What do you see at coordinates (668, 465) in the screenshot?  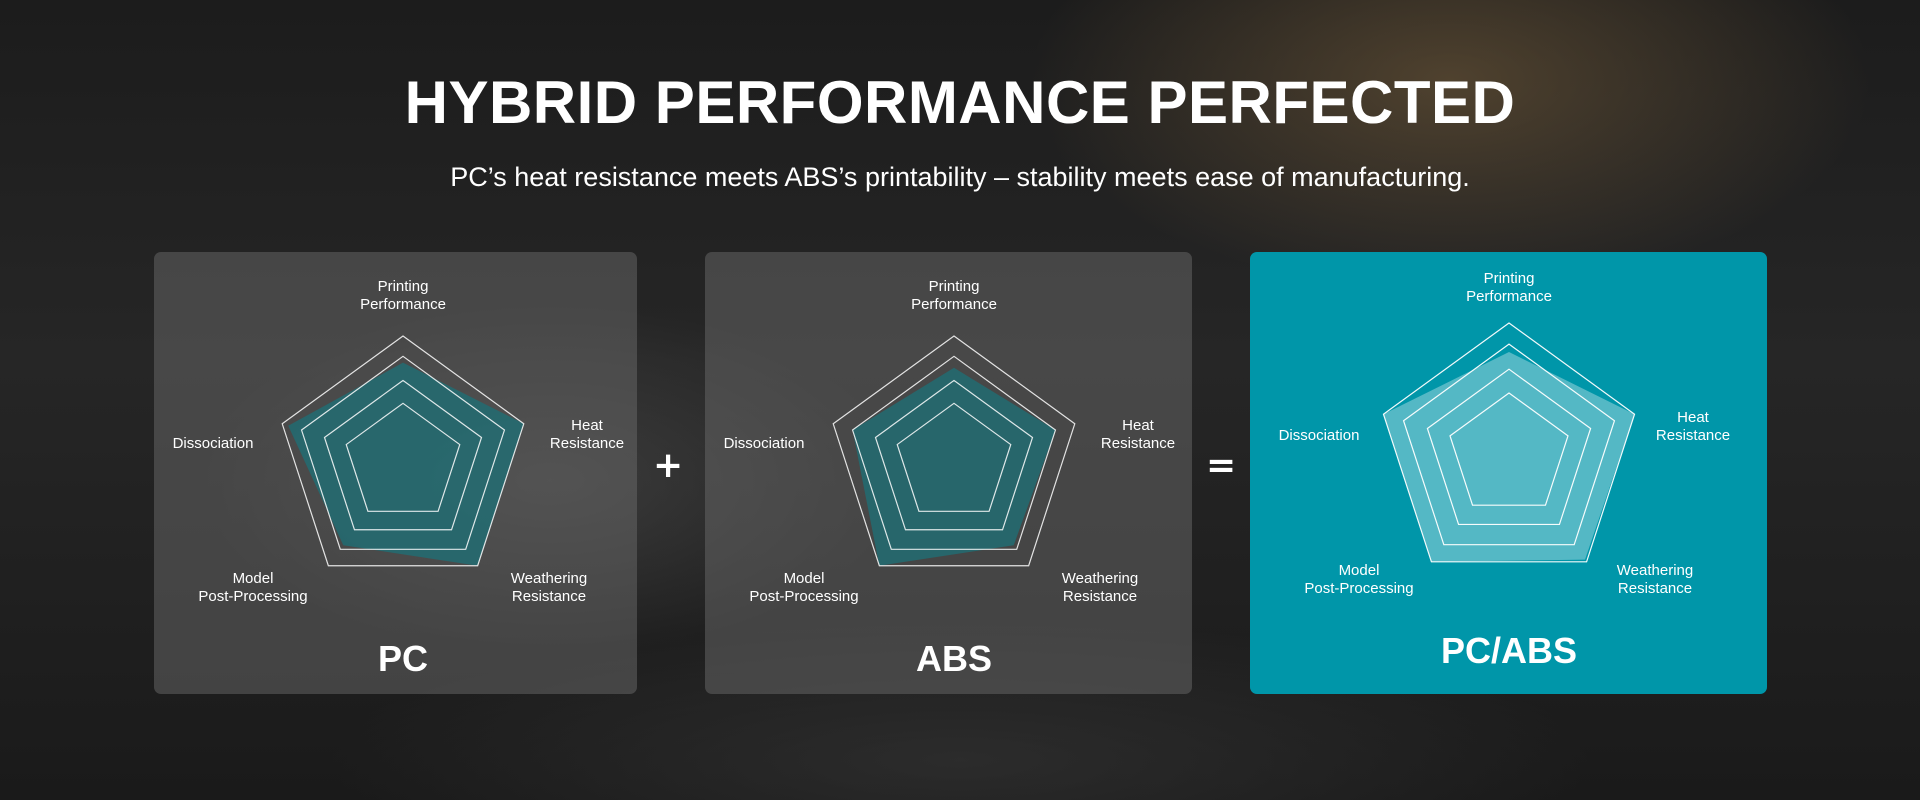 I see `plus-sign: +` at bounding box center [668, 465].